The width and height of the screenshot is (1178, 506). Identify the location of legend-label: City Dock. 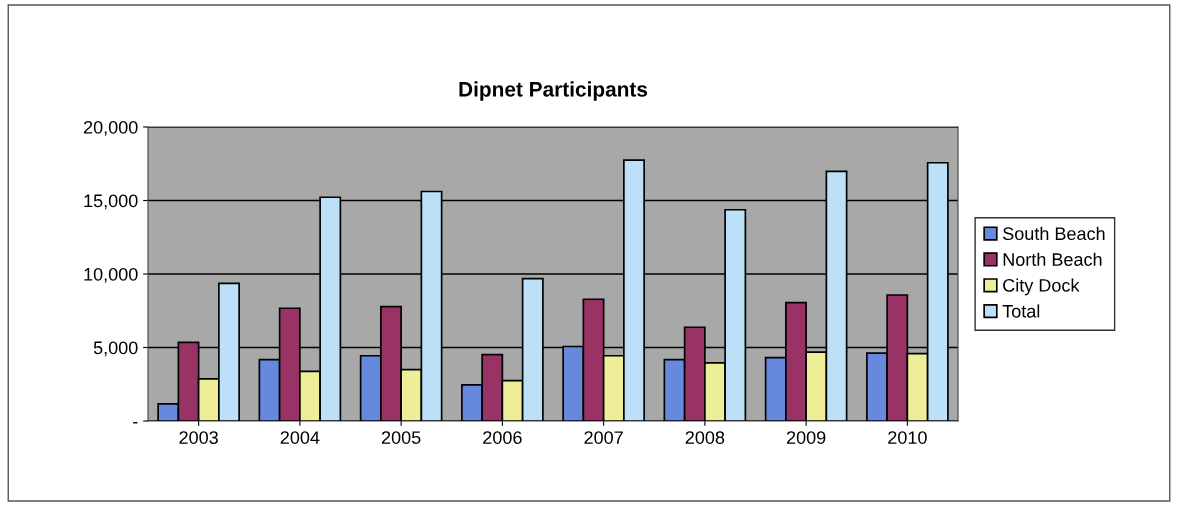
(1041, 287).